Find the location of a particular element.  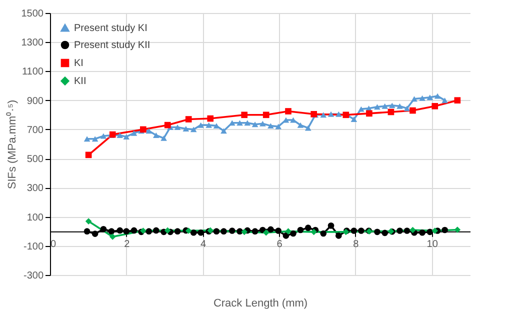

y-tick-label: -300 is located at coordinates (33, 276).